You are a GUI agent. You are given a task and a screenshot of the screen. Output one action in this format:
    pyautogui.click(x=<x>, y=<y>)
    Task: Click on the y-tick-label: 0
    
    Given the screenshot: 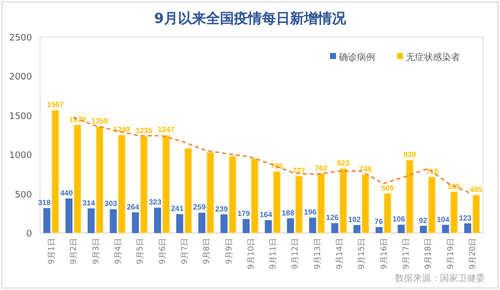 What is the action you would take?
    pyautogui.click(x=29, y=235)
    